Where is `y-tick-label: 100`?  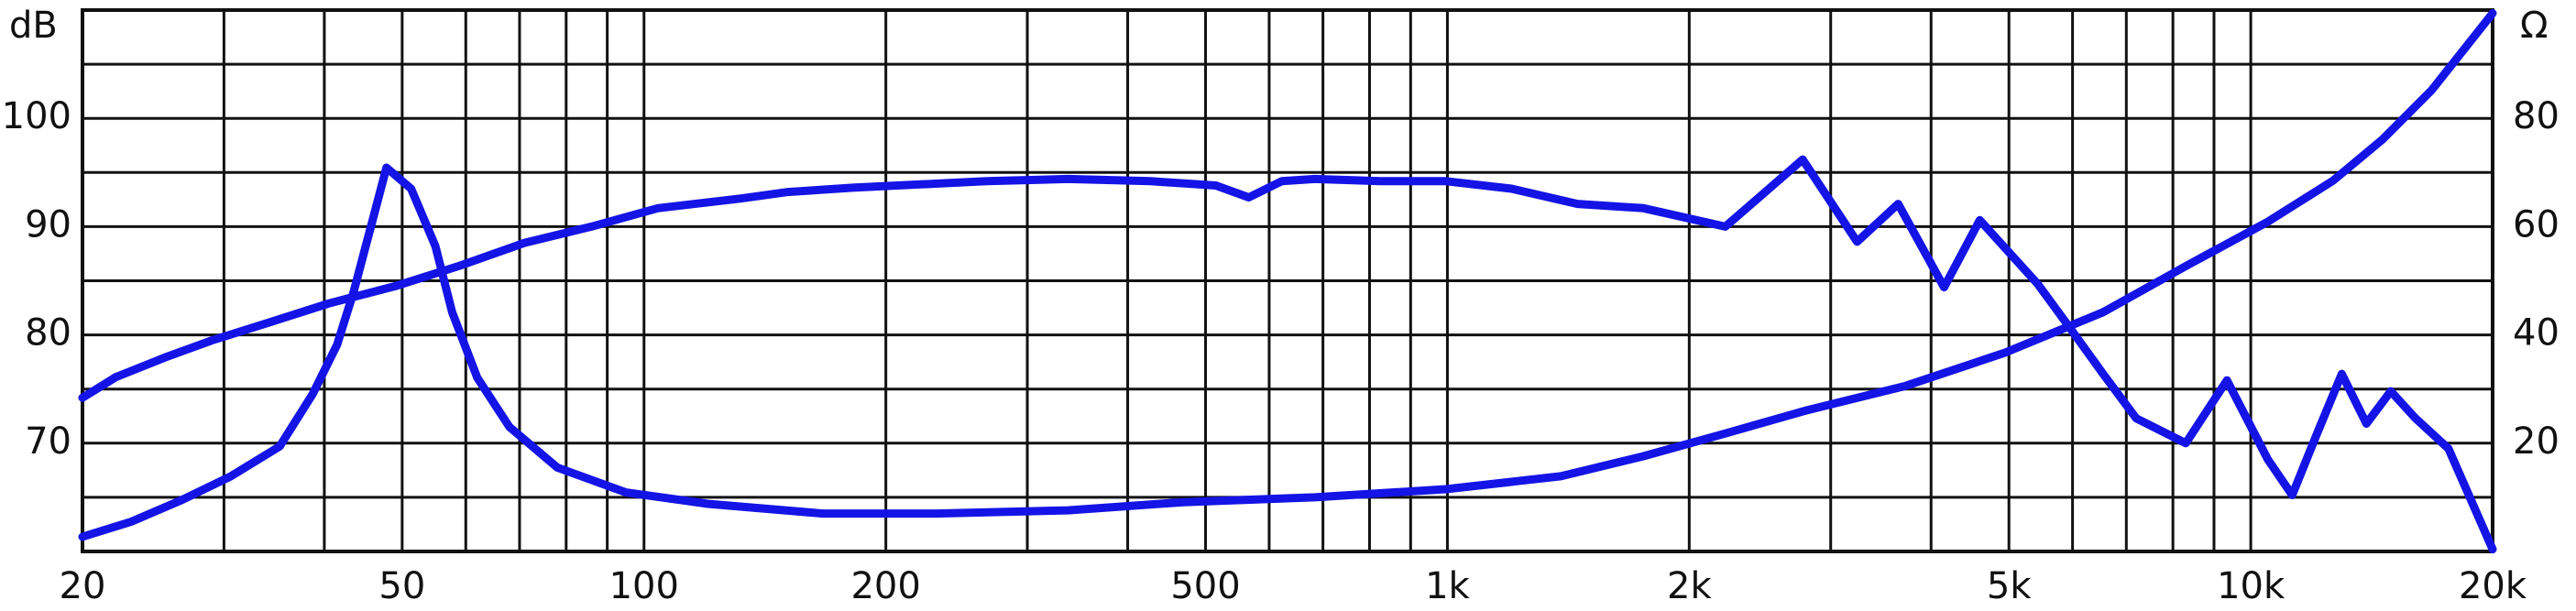 y-tick-label: 100 is located at coordinates (36, 116).